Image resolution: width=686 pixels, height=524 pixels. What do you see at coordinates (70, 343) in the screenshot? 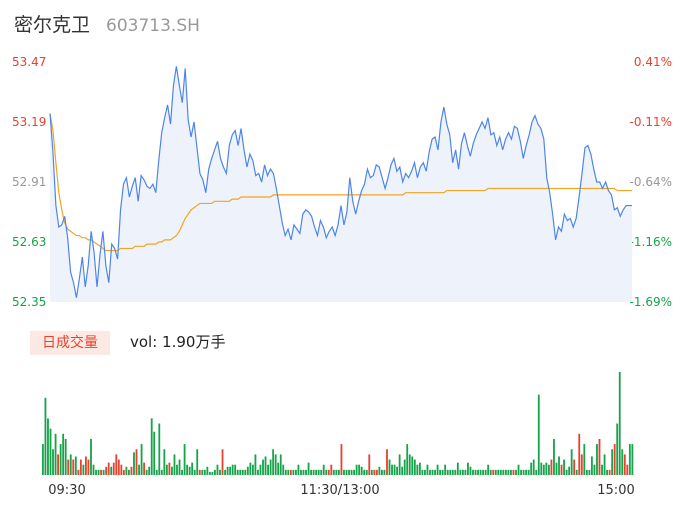
I see `volume-badge: 日成交量` at bounding box center [70, 343].